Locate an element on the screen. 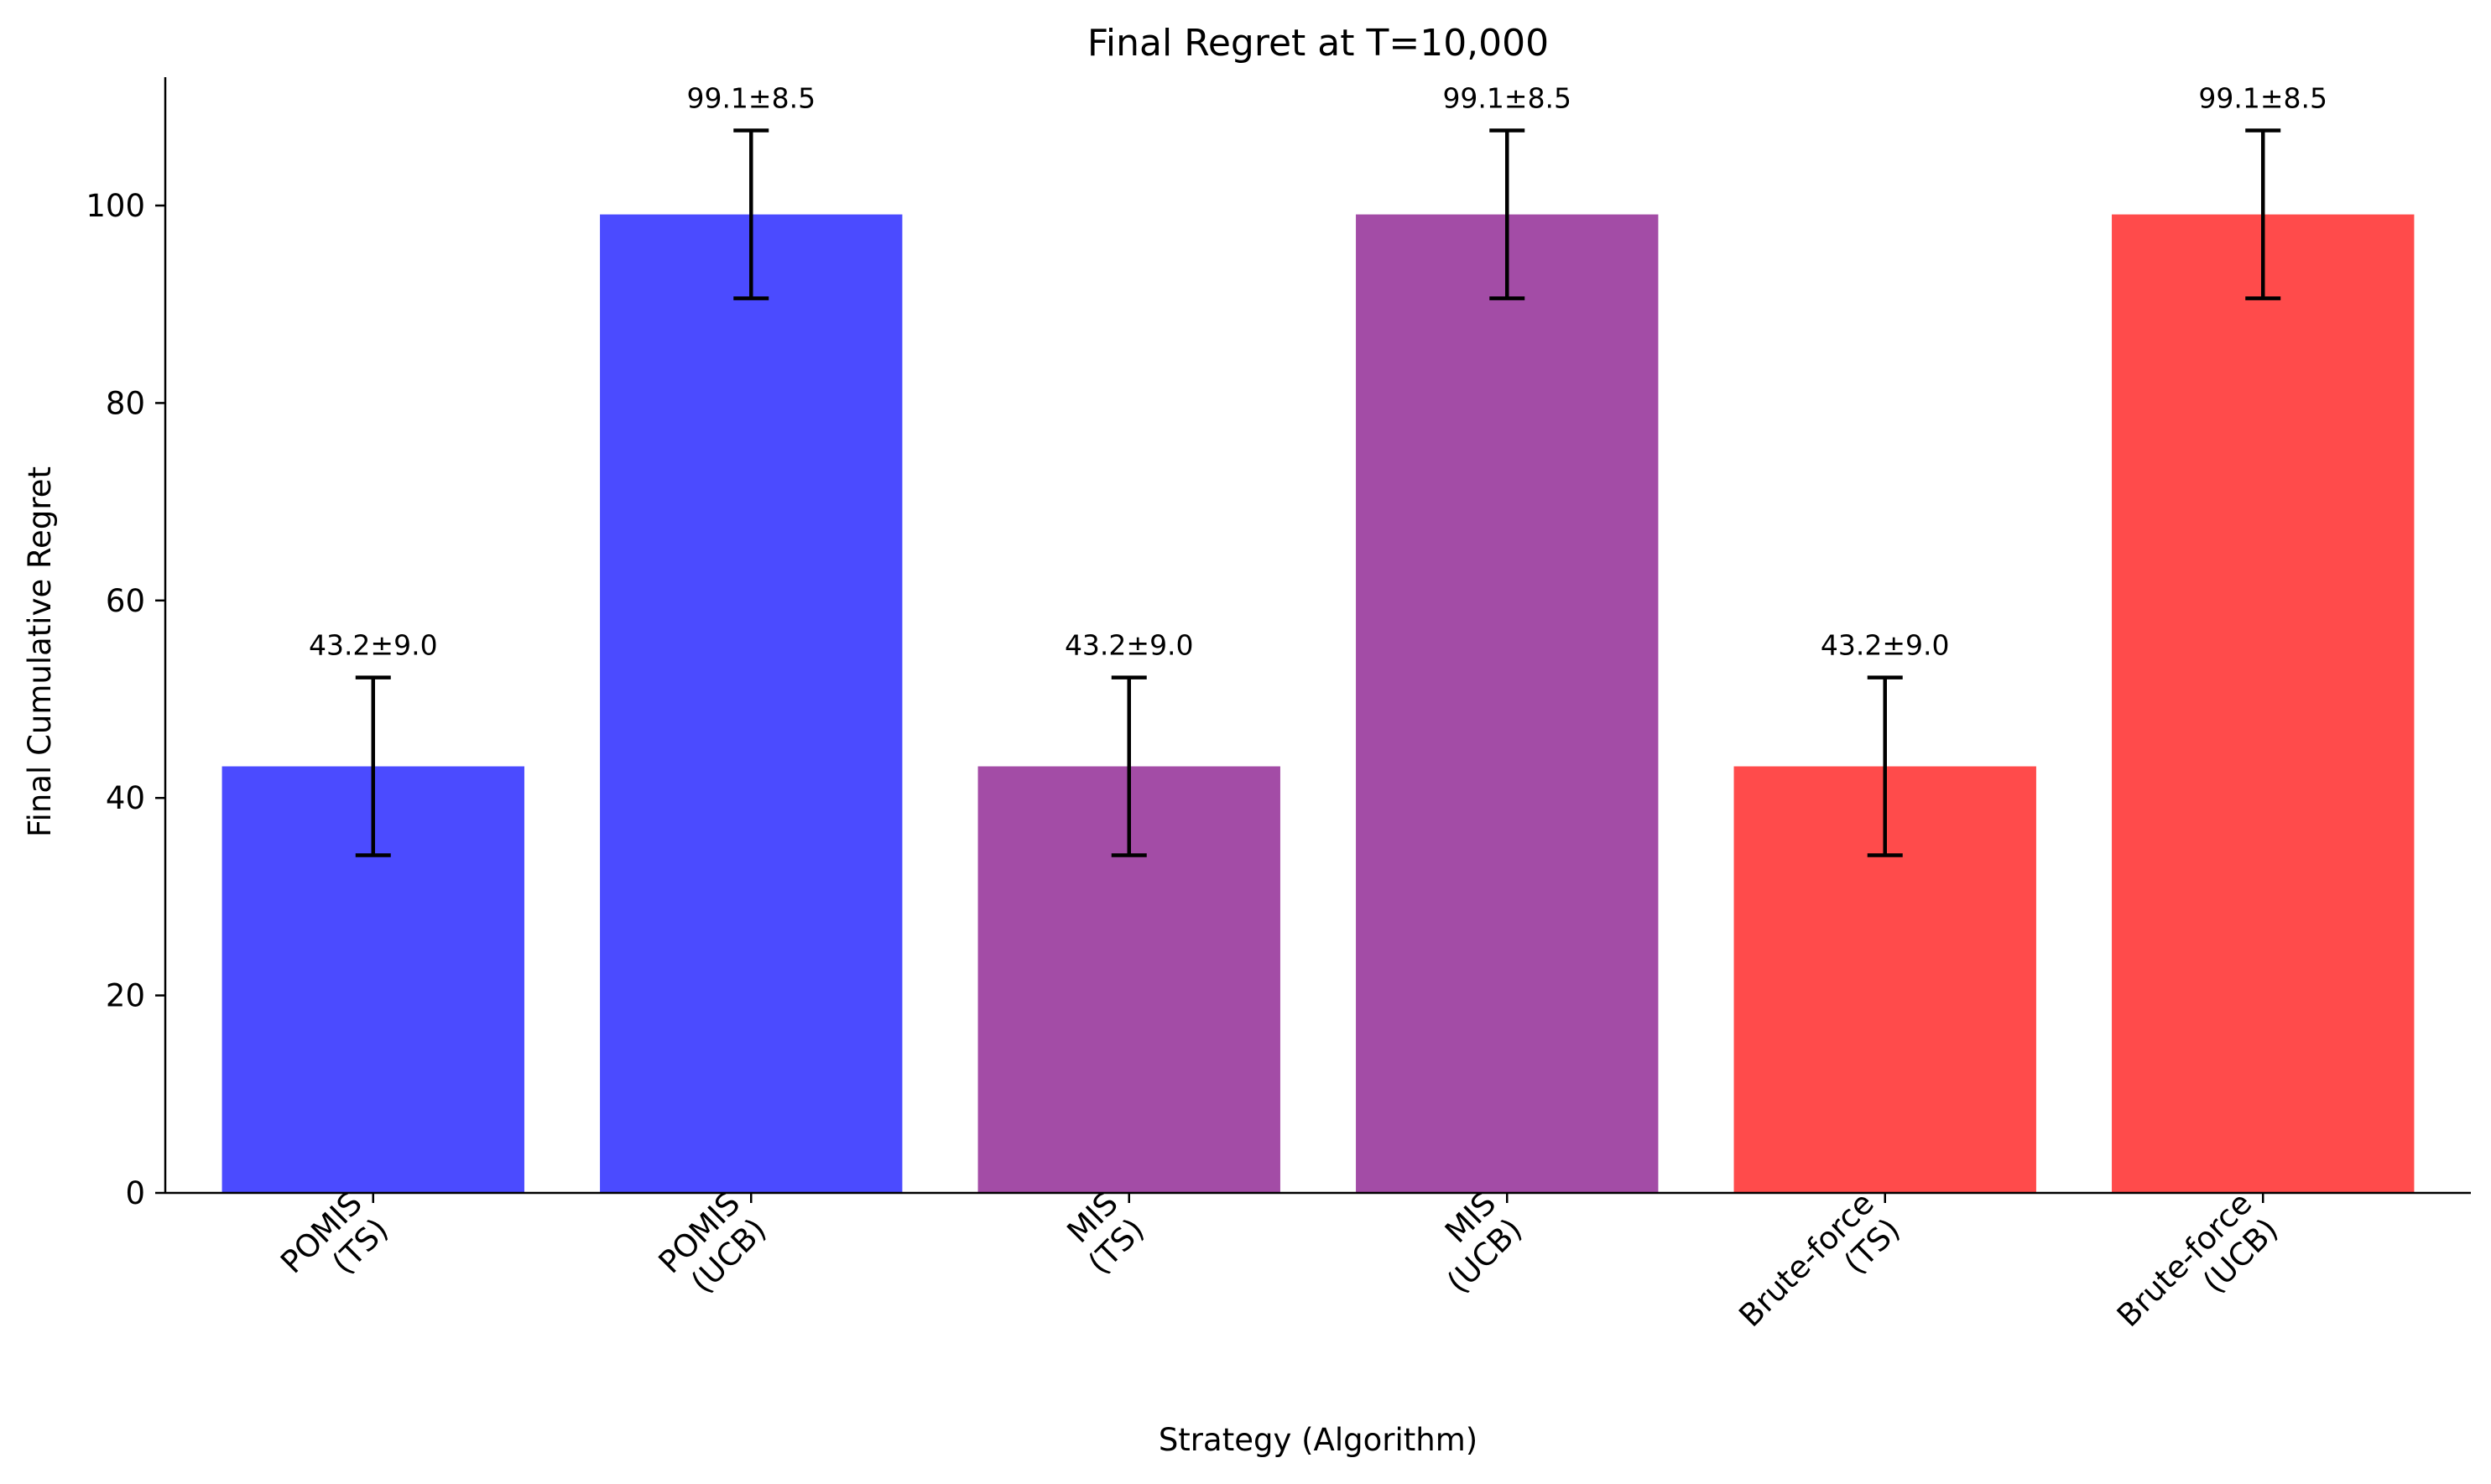 The width and height of the screenshot is (2491, 1484). x-tick-label: Brute-force(TS) is located at coordinates (1820, 1272).